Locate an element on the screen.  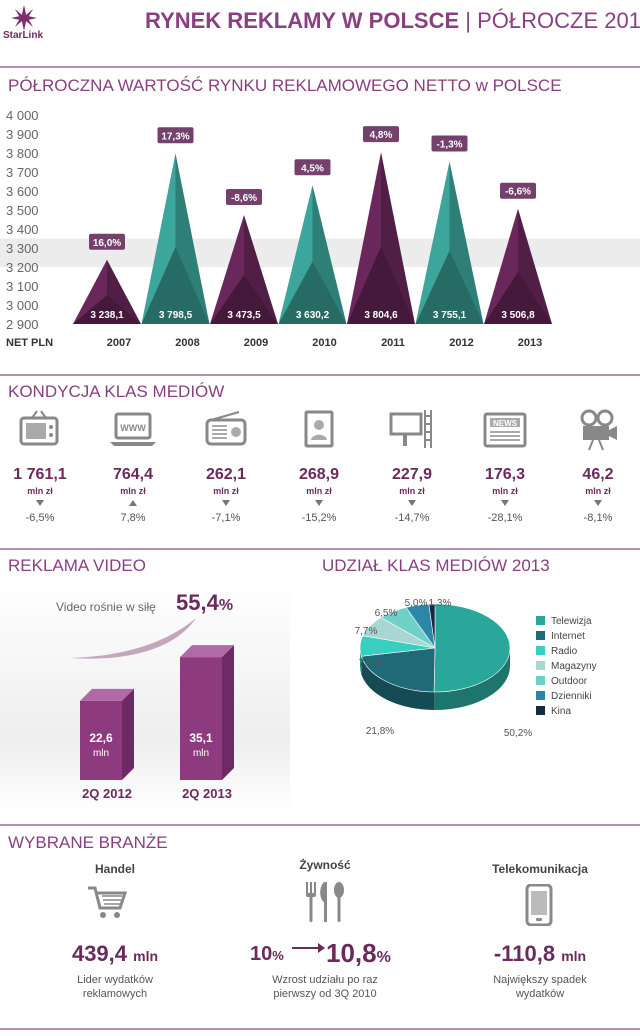
bar-unit-label: mln is located at coordinates (201, 753).